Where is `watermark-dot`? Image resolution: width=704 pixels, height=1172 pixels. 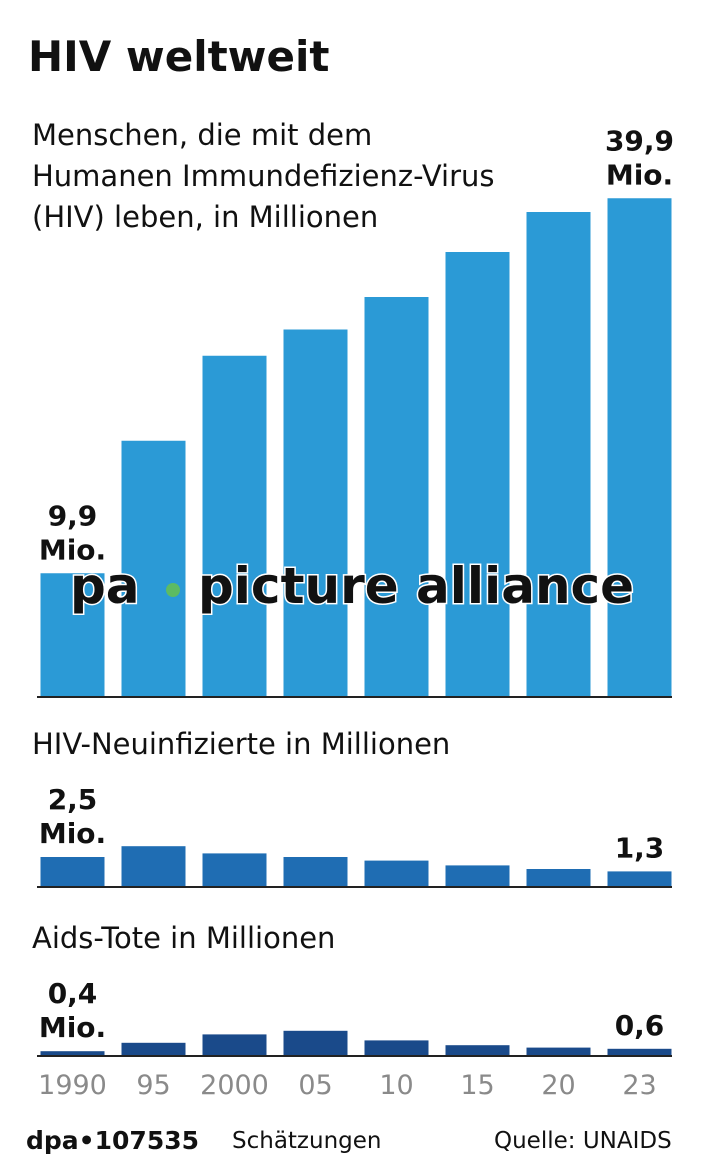
watermark-dot is located at coordinates (173, 590).